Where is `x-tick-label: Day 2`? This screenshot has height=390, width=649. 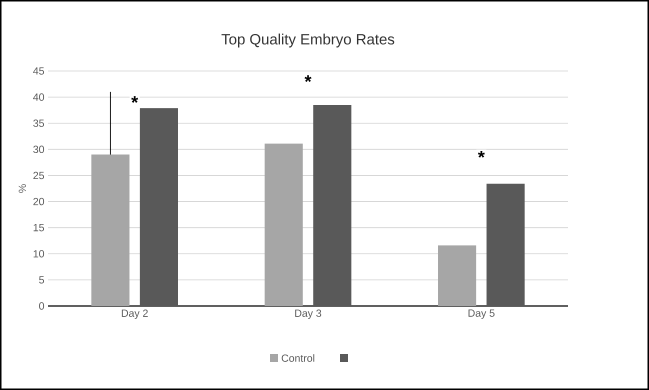 x-tick-label: Day 2 is located at coordinates (135, 314).